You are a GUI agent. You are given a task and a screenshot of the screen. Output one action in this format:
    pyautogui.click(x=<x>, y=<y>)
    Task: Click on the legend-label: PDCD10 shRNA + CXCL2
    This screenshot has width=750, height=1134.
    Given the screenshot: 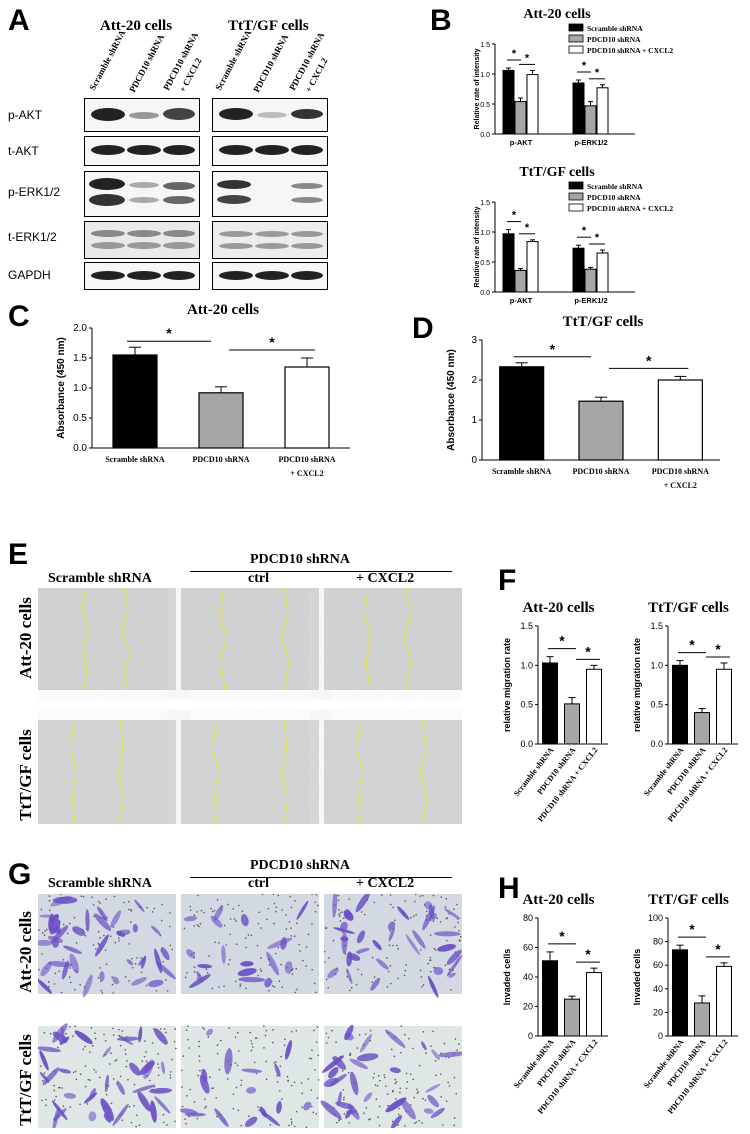 What is the action you would take?
    pyautogui.click(x=630, y=50)
    